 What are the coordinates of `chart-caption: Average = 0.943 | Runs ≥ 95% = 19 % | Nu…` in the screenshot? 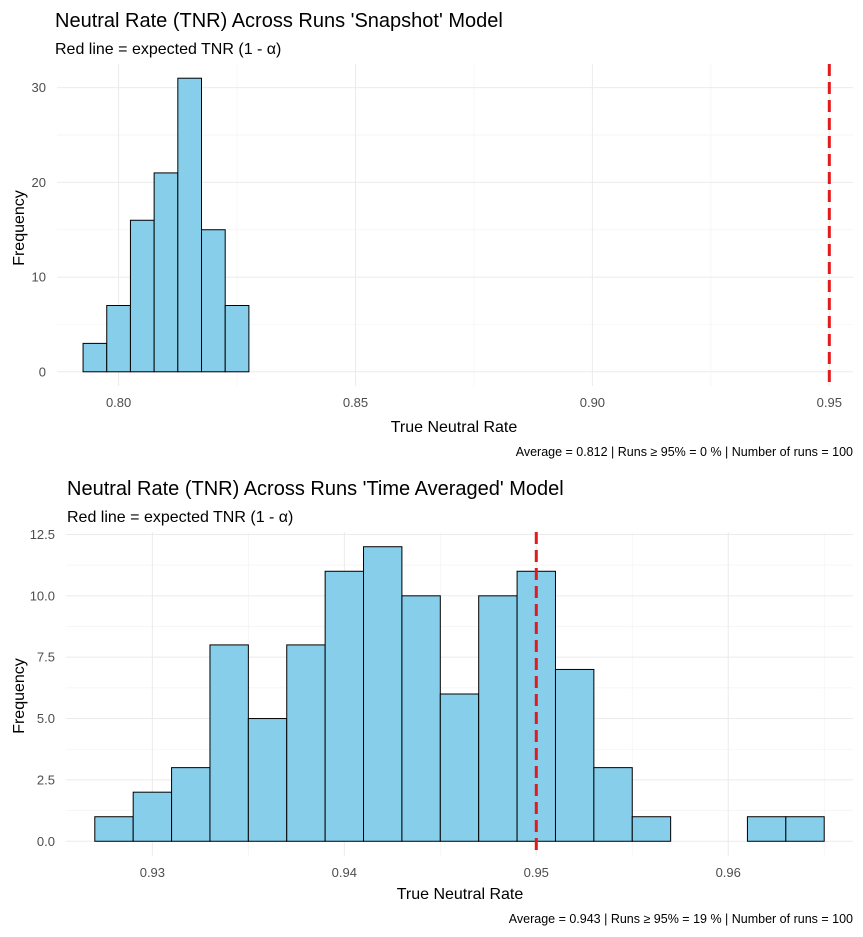 It's located at (681, 919).